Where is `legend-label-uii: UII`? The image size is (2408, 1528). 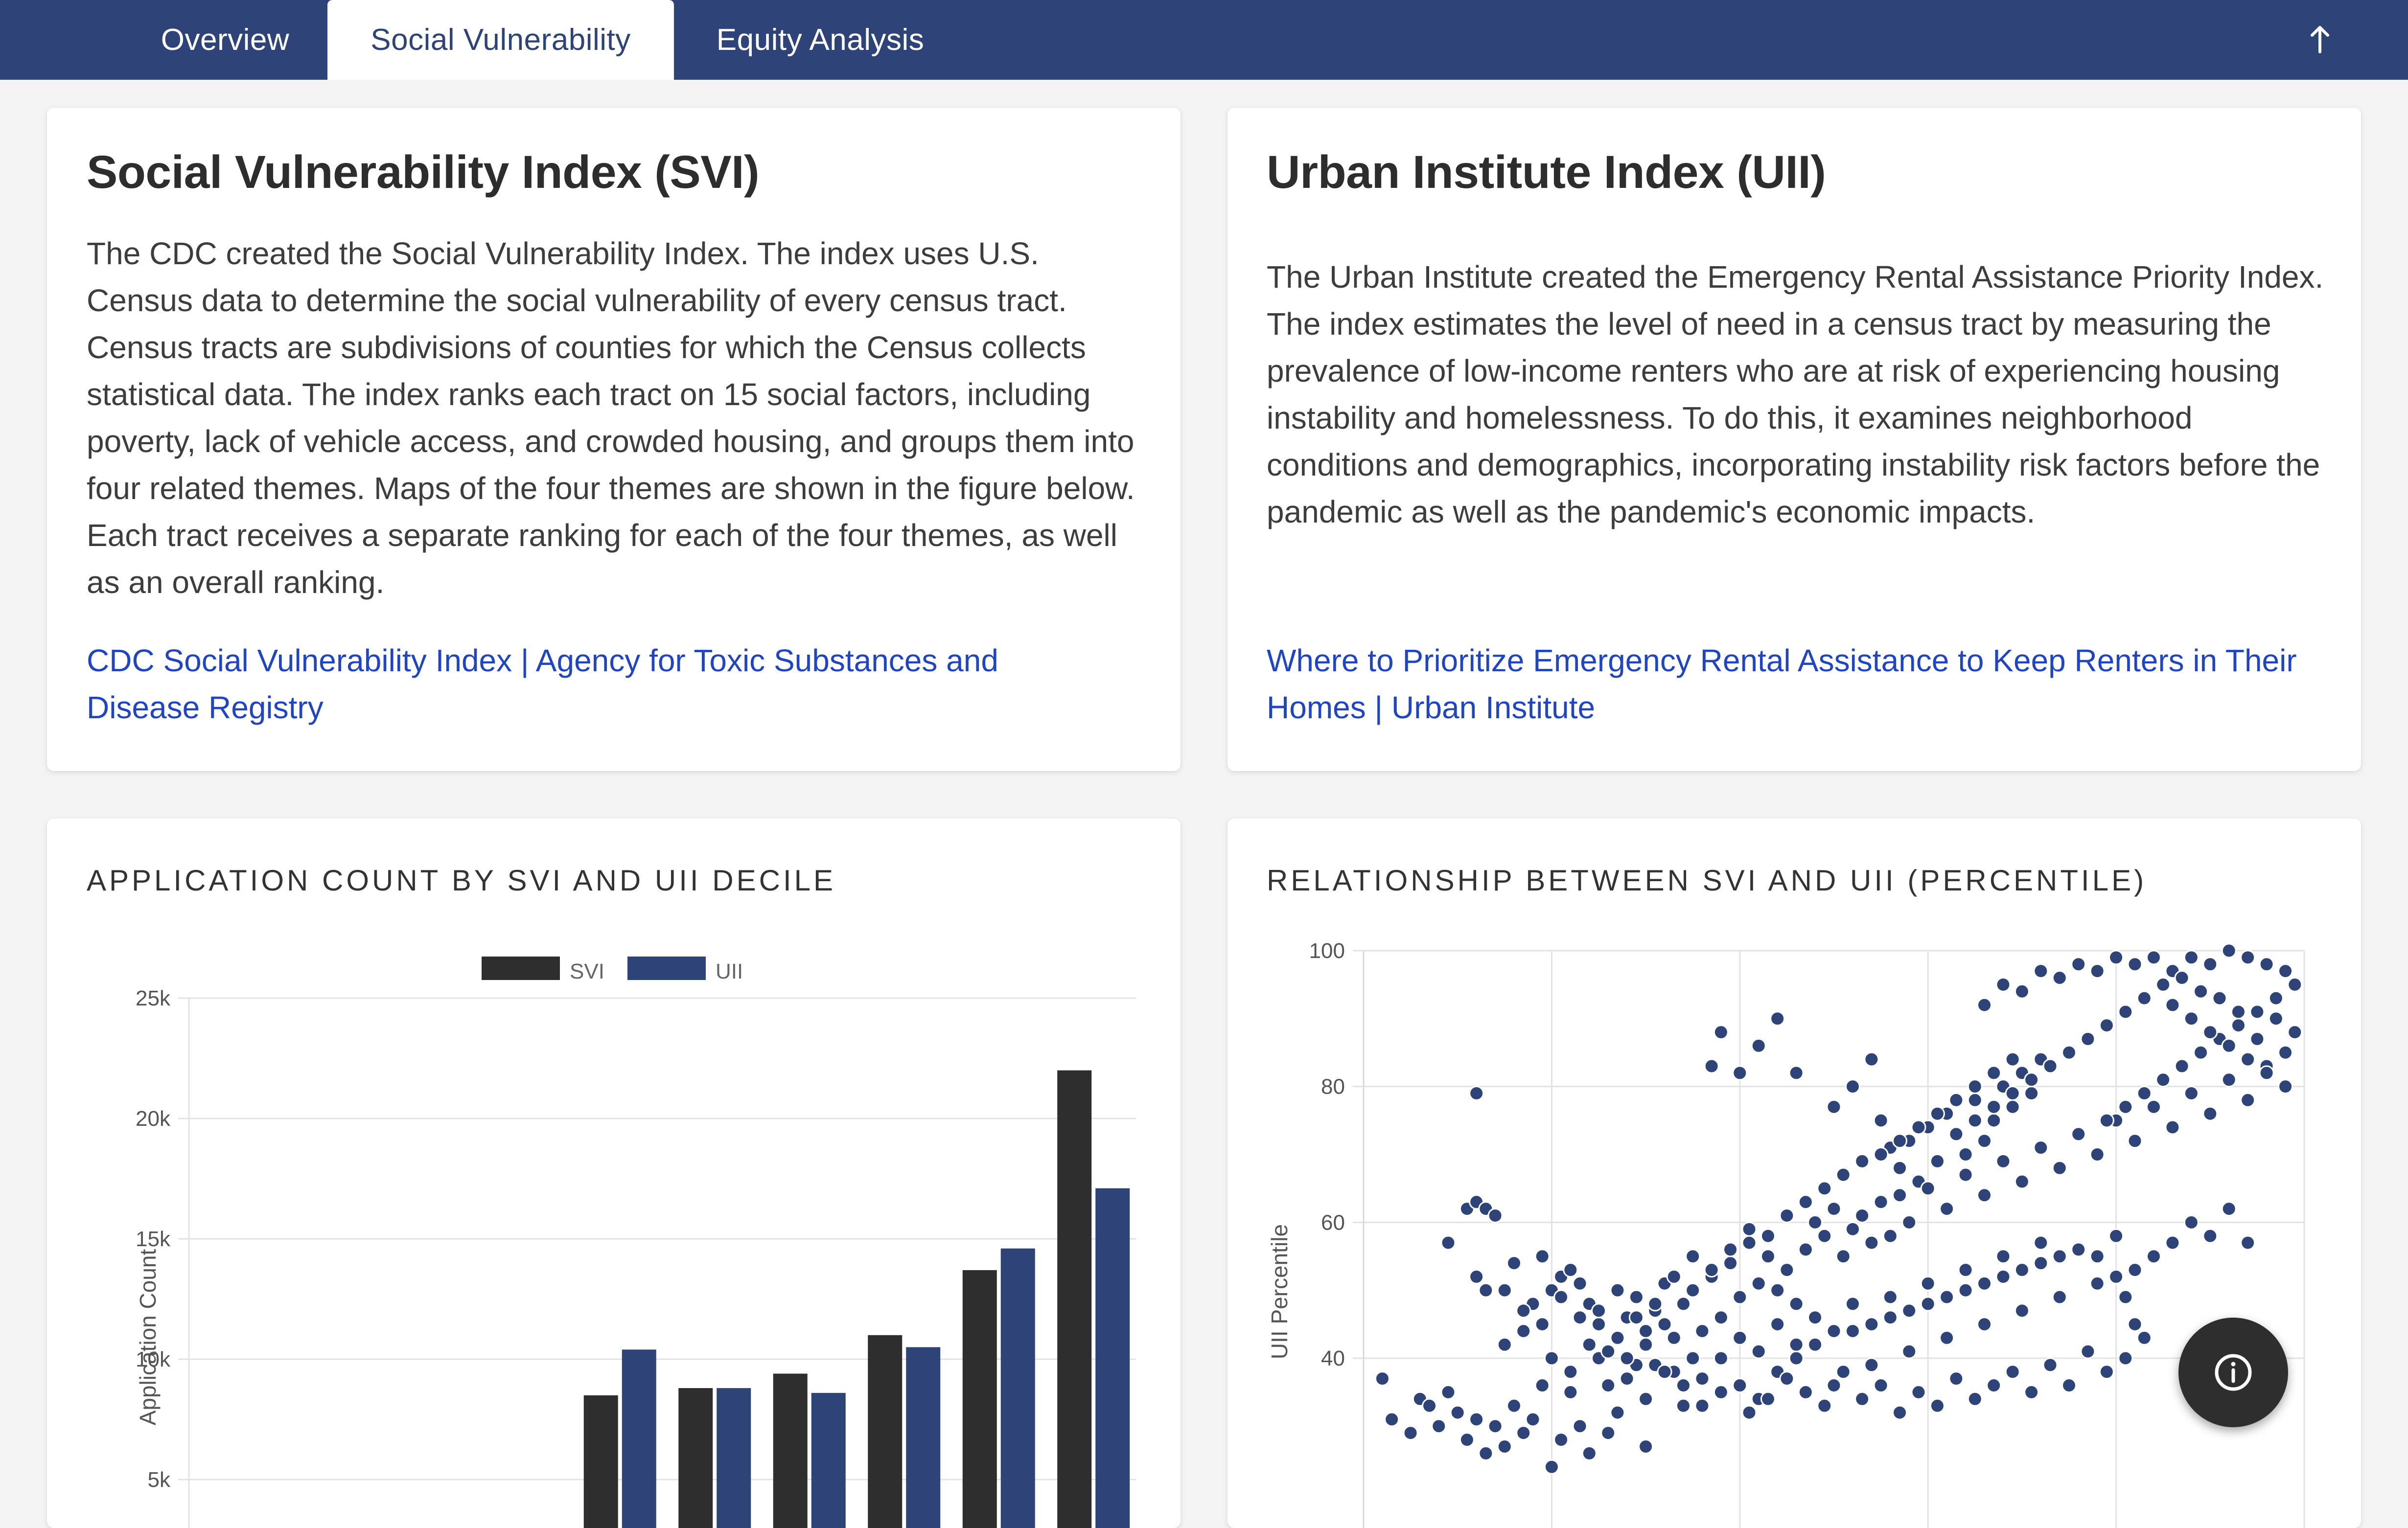 legend-label-uii: UII is located at coordinates (729, 971).